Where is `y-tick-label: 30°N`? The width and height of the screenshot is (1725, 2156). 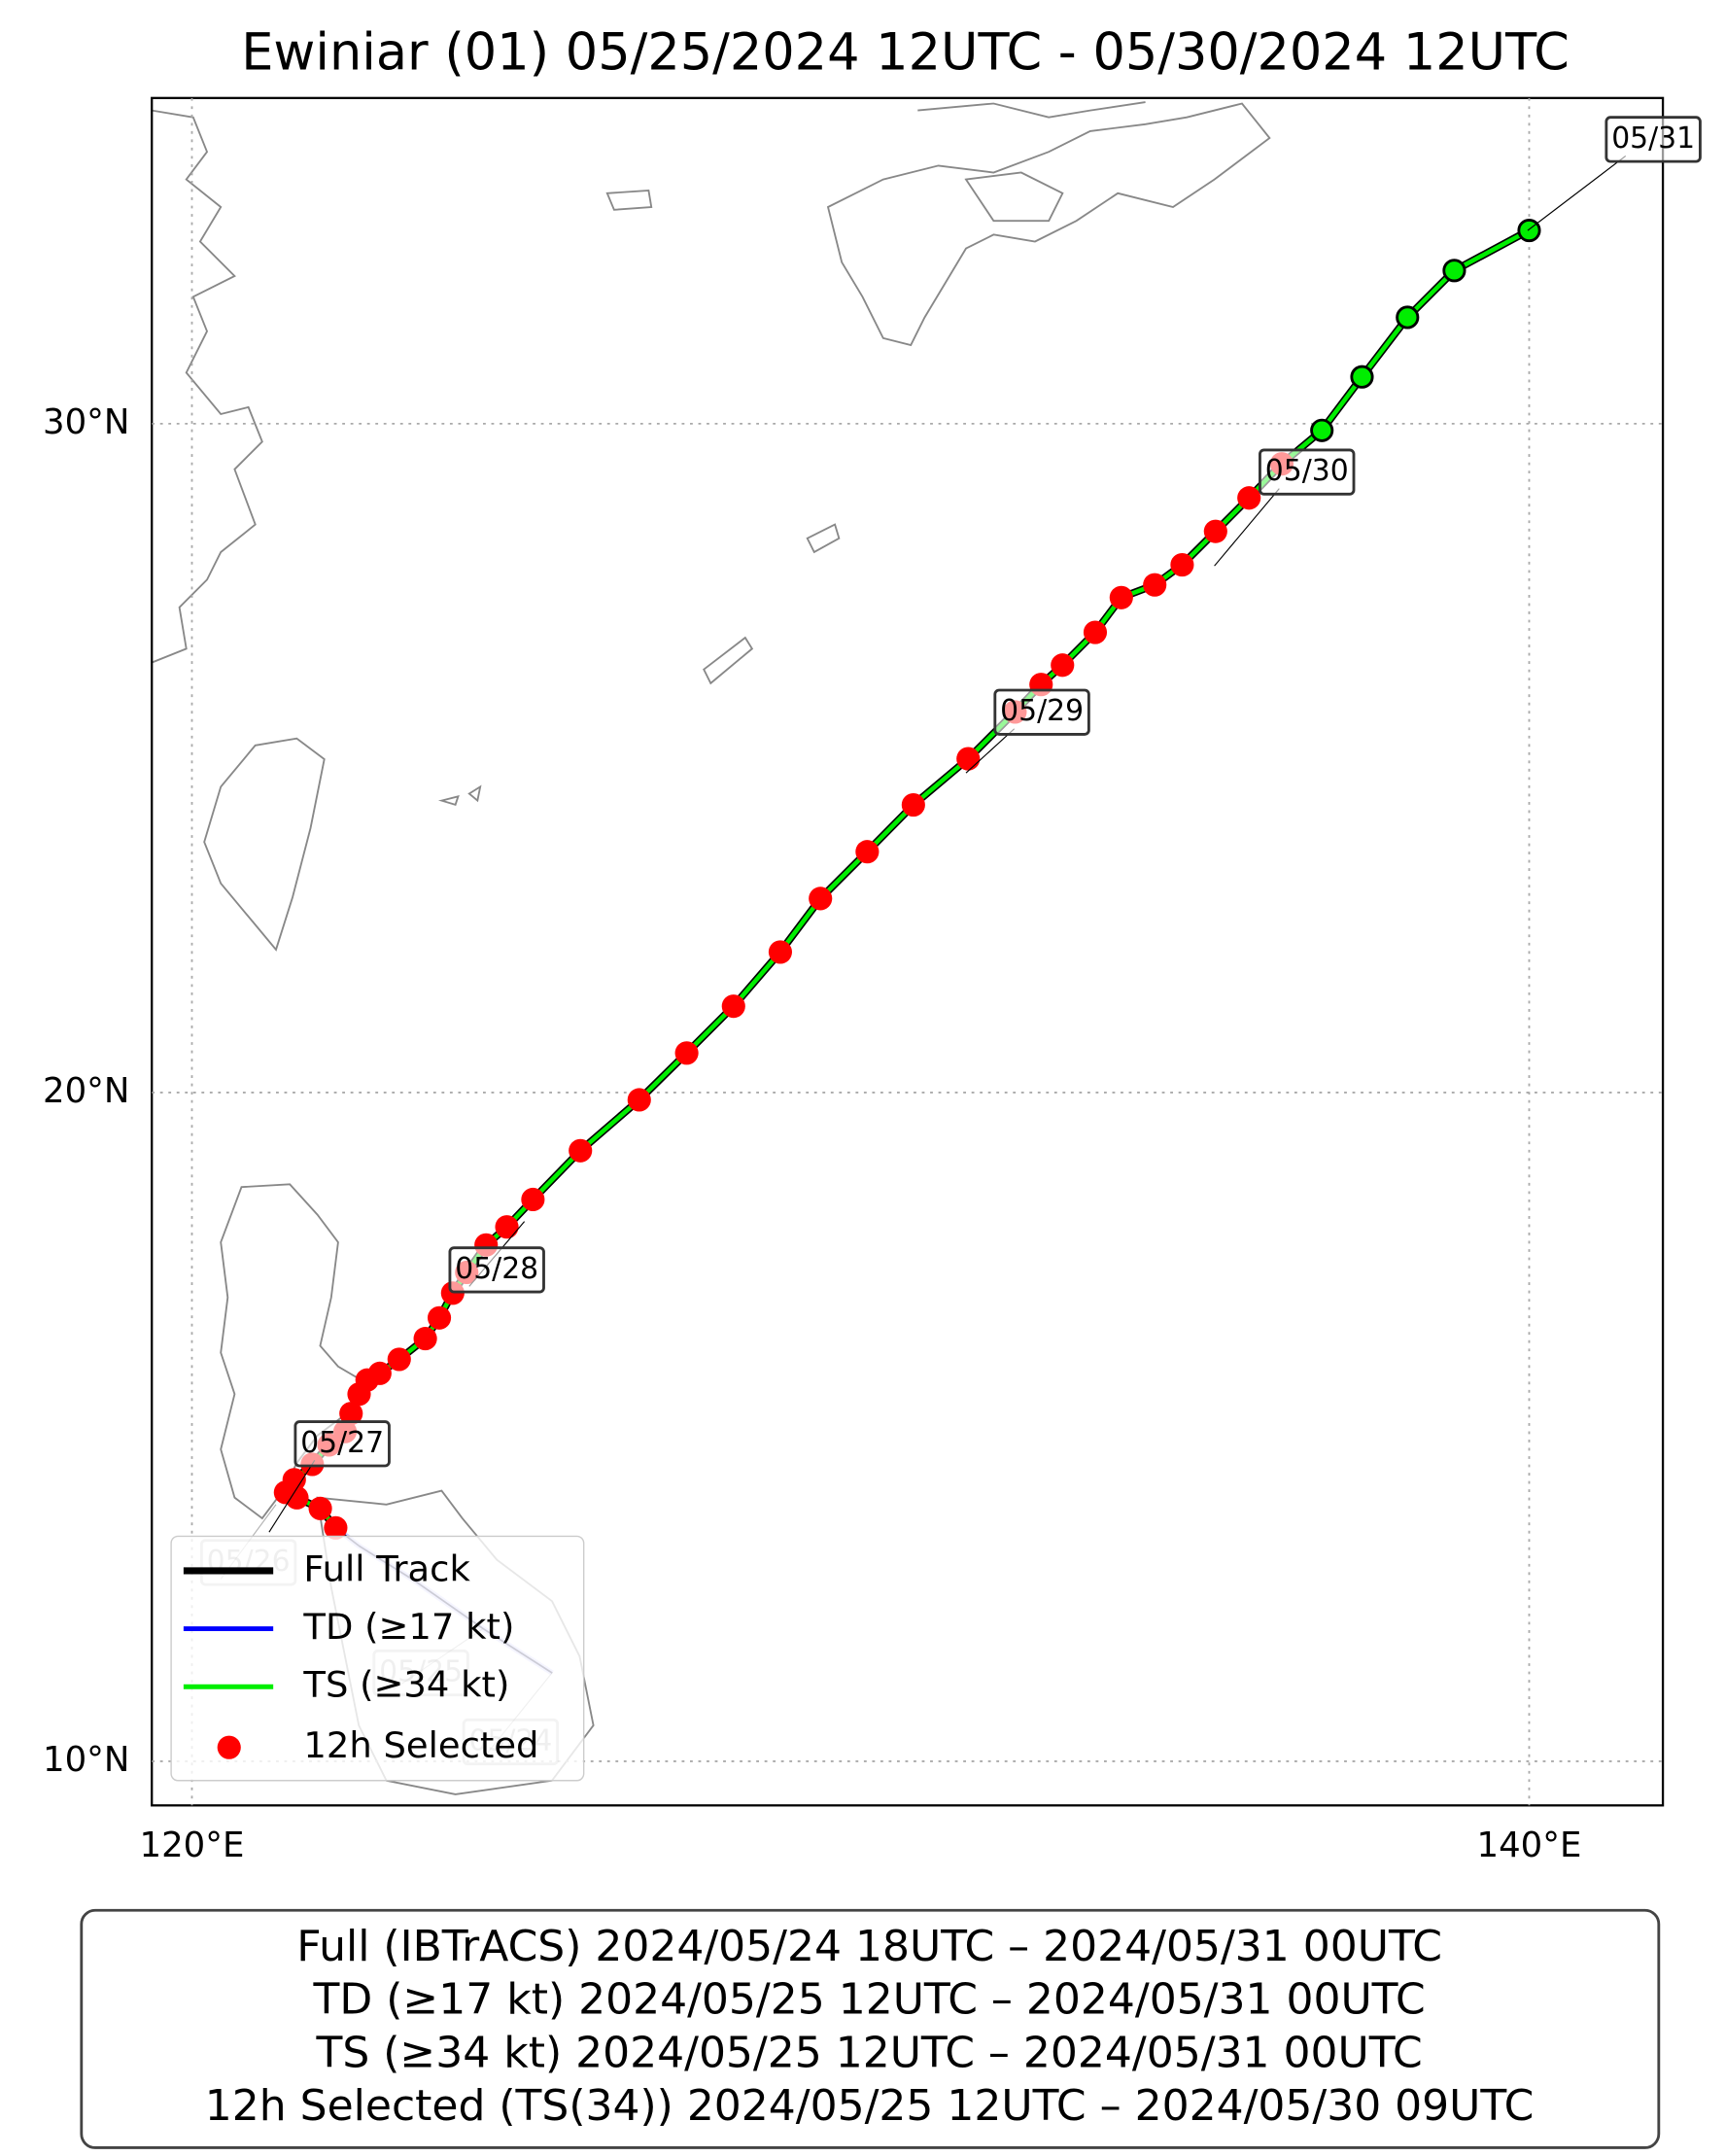
y-tick-label: 30°N is located at coordinates (86, 422).